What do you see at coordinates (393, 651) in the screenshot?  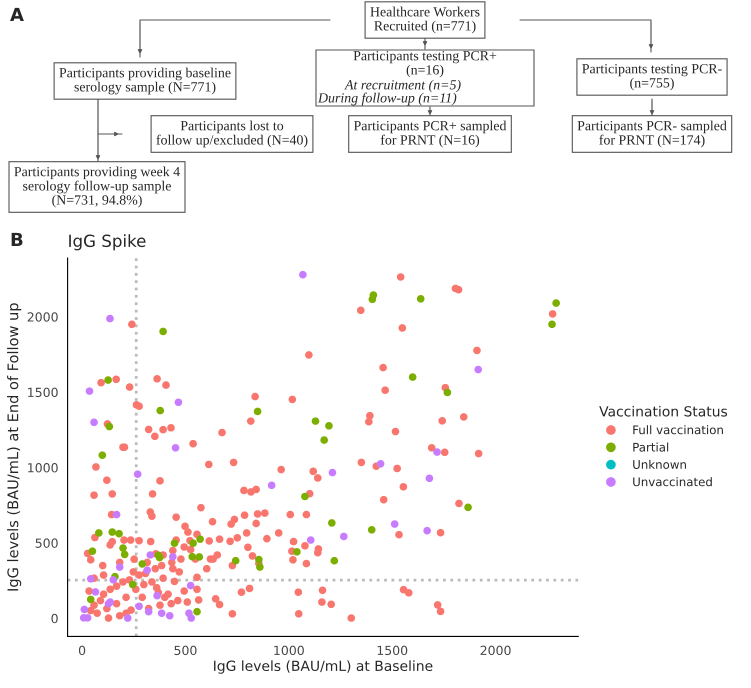 I see `x-tick-label: 1500` at bounding box center [393, 651].